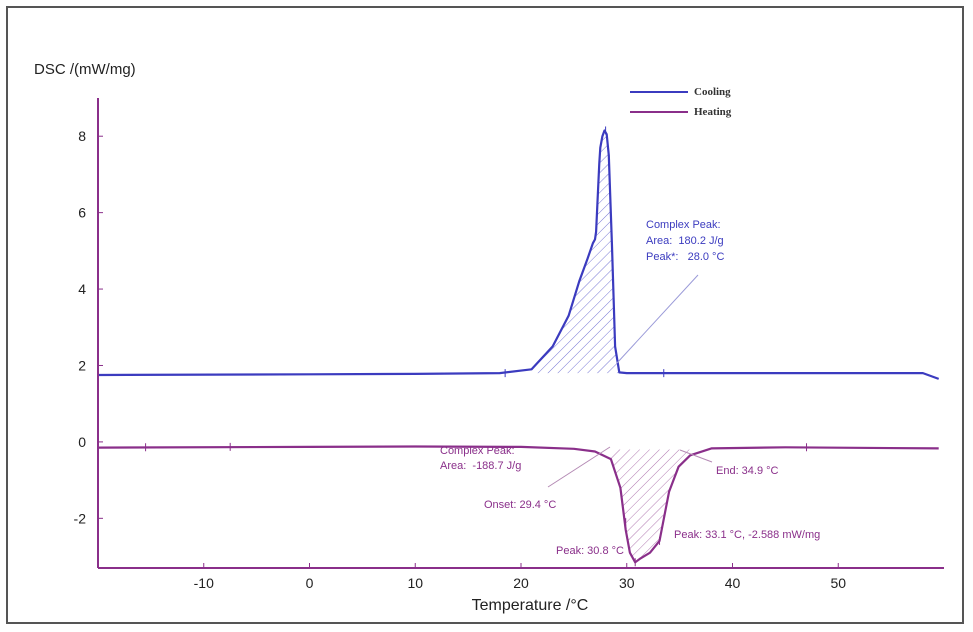 This screenshot has height=632, width=973. I want to click on x-tick-label: 40, so click(733, 583).